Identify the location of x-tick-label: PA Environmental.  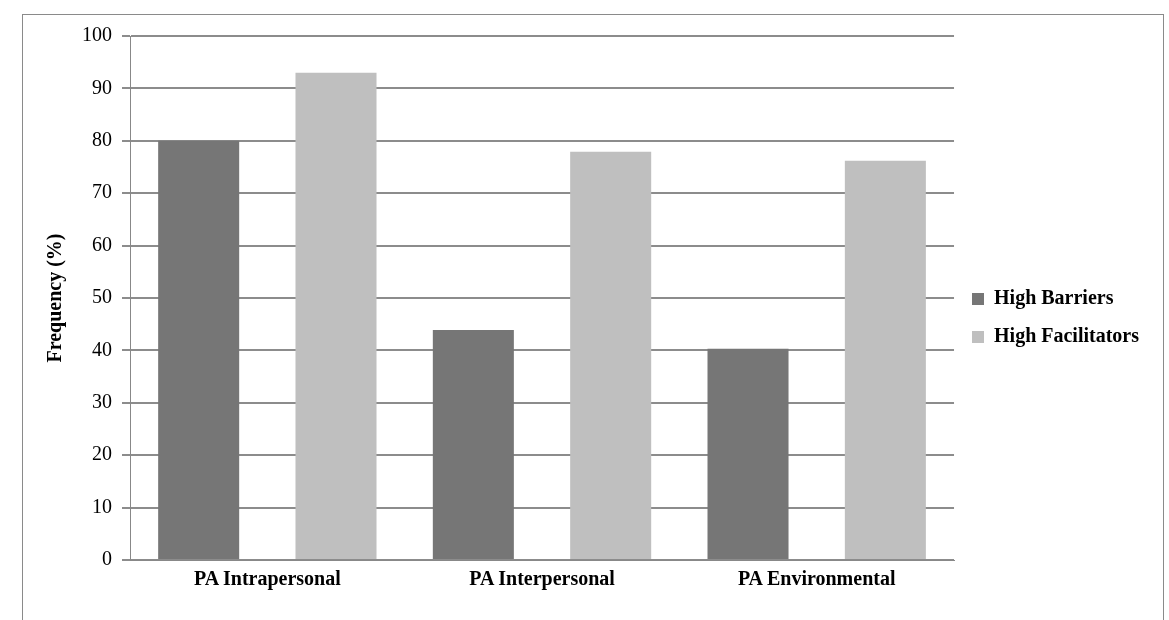
(816, 578).